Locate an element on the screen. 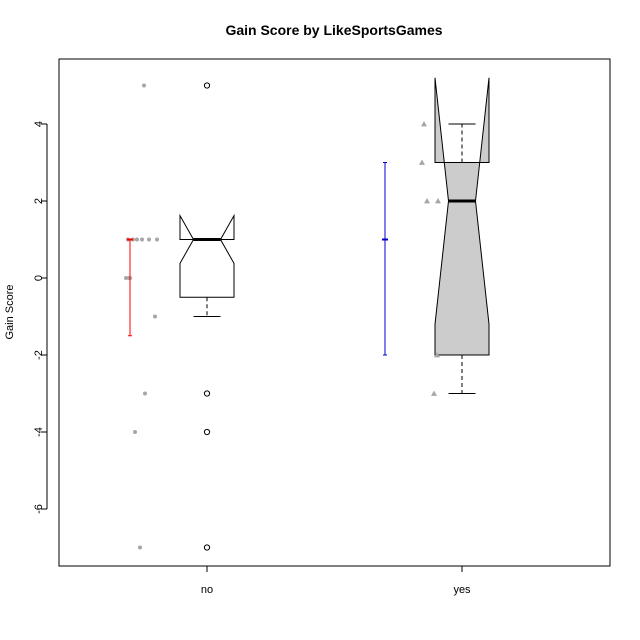  y-tick-label: 2 is located at coordinates (39, 201).